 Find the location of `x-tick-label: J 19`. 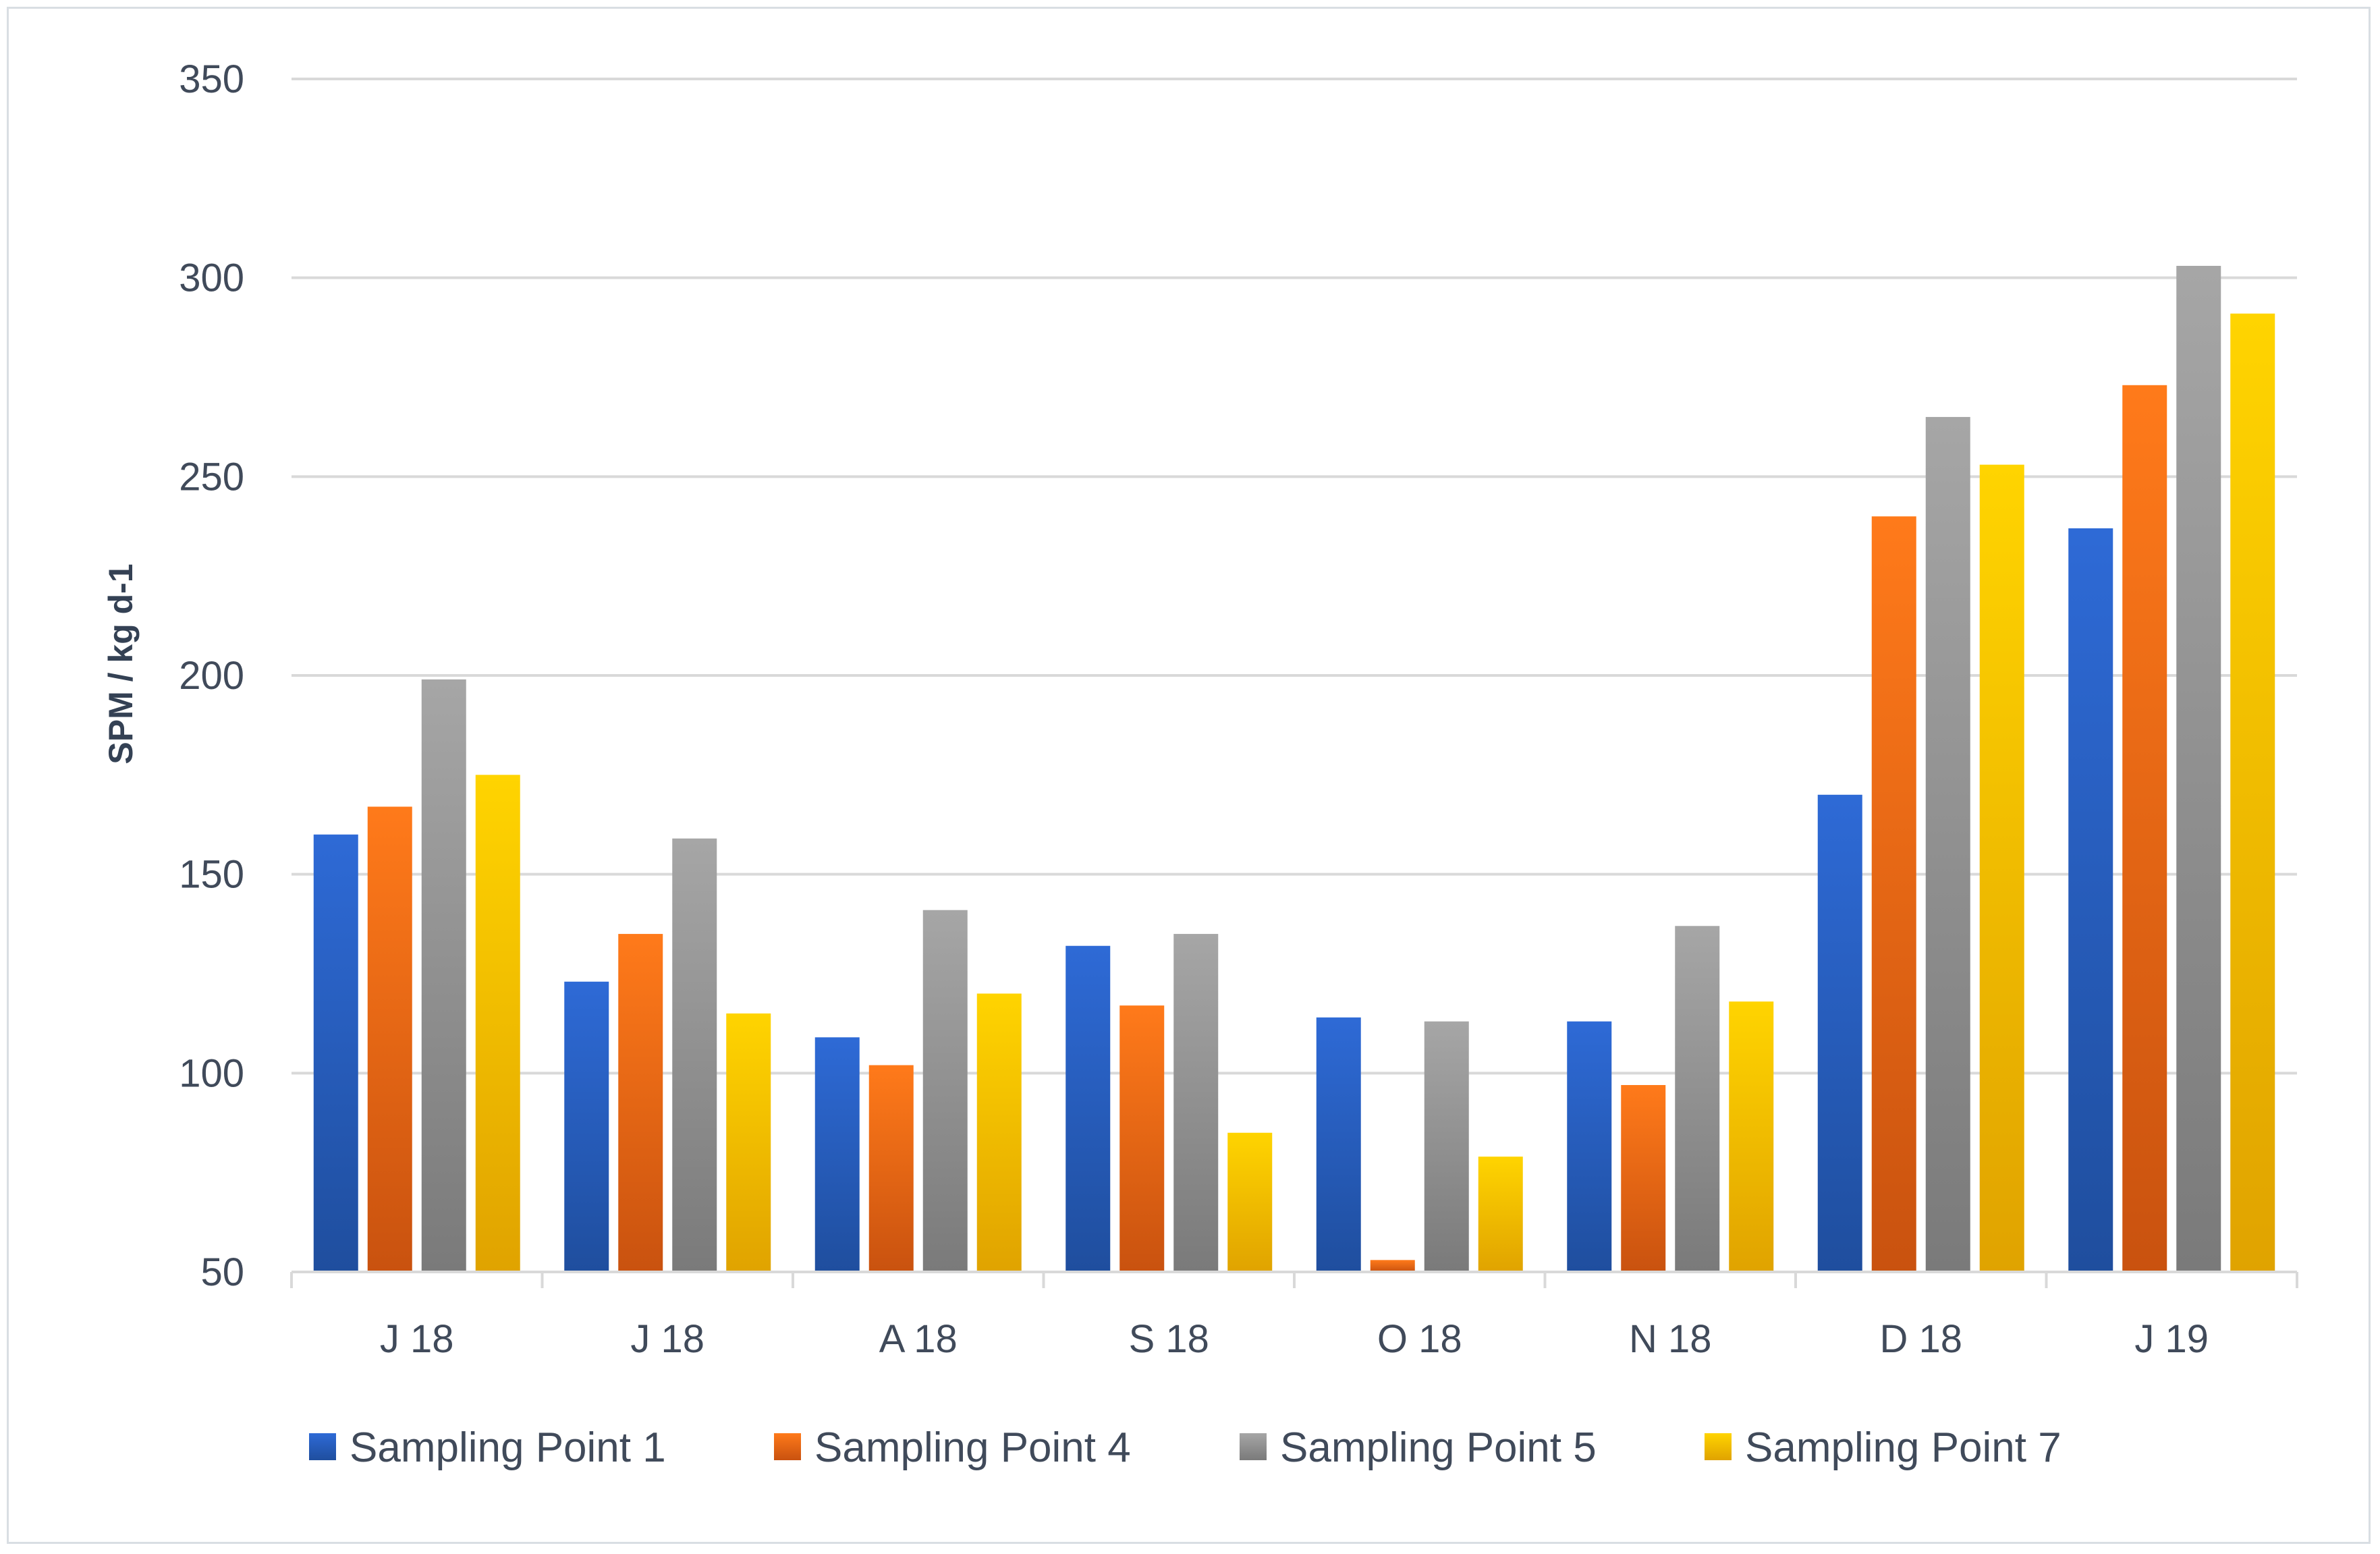

x-tick-label: J 19 is located at coordinates (2171, 1339).